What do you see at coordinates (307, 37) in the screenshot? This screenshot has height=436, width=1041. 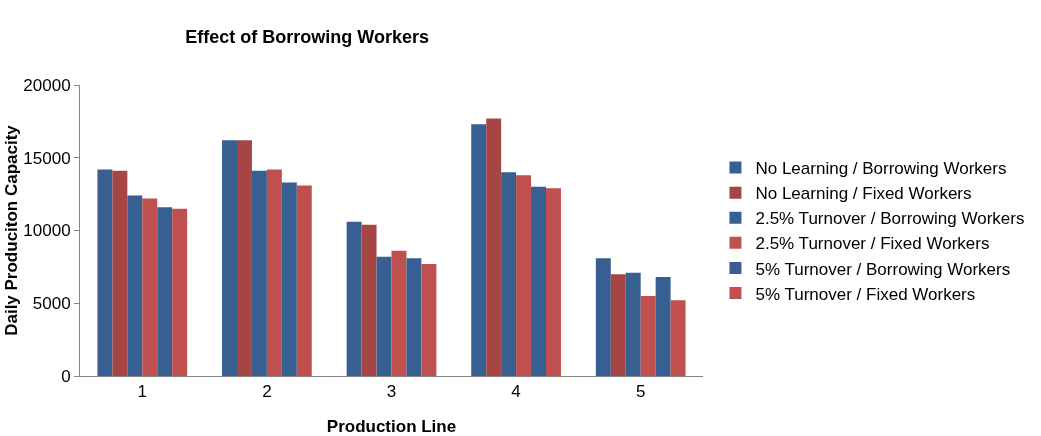 I see `chart-title: Effect of Borrowing Workers` at bounding box center [307, 37].